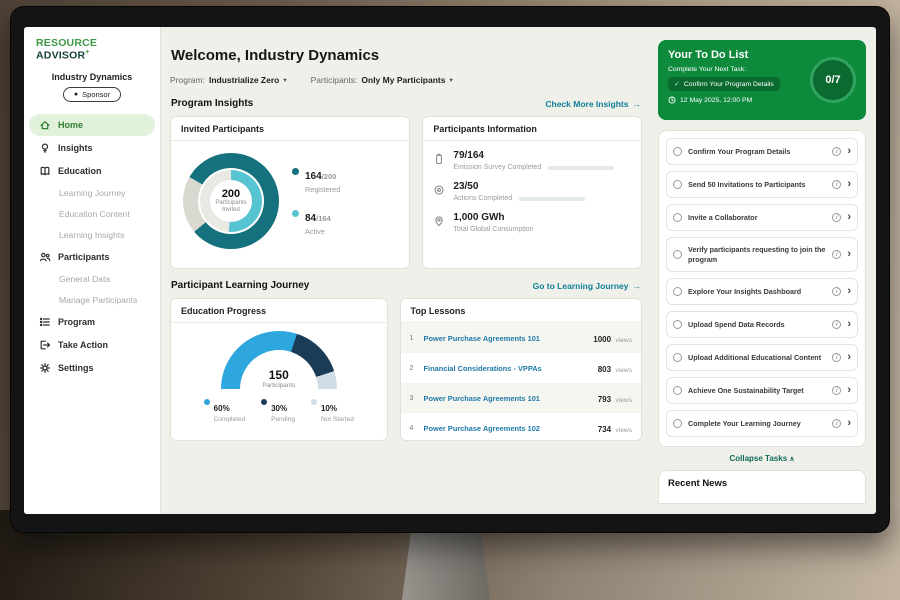  I want to click on info-row-actions: 23/50 Actions Completed, so click(532, 191).